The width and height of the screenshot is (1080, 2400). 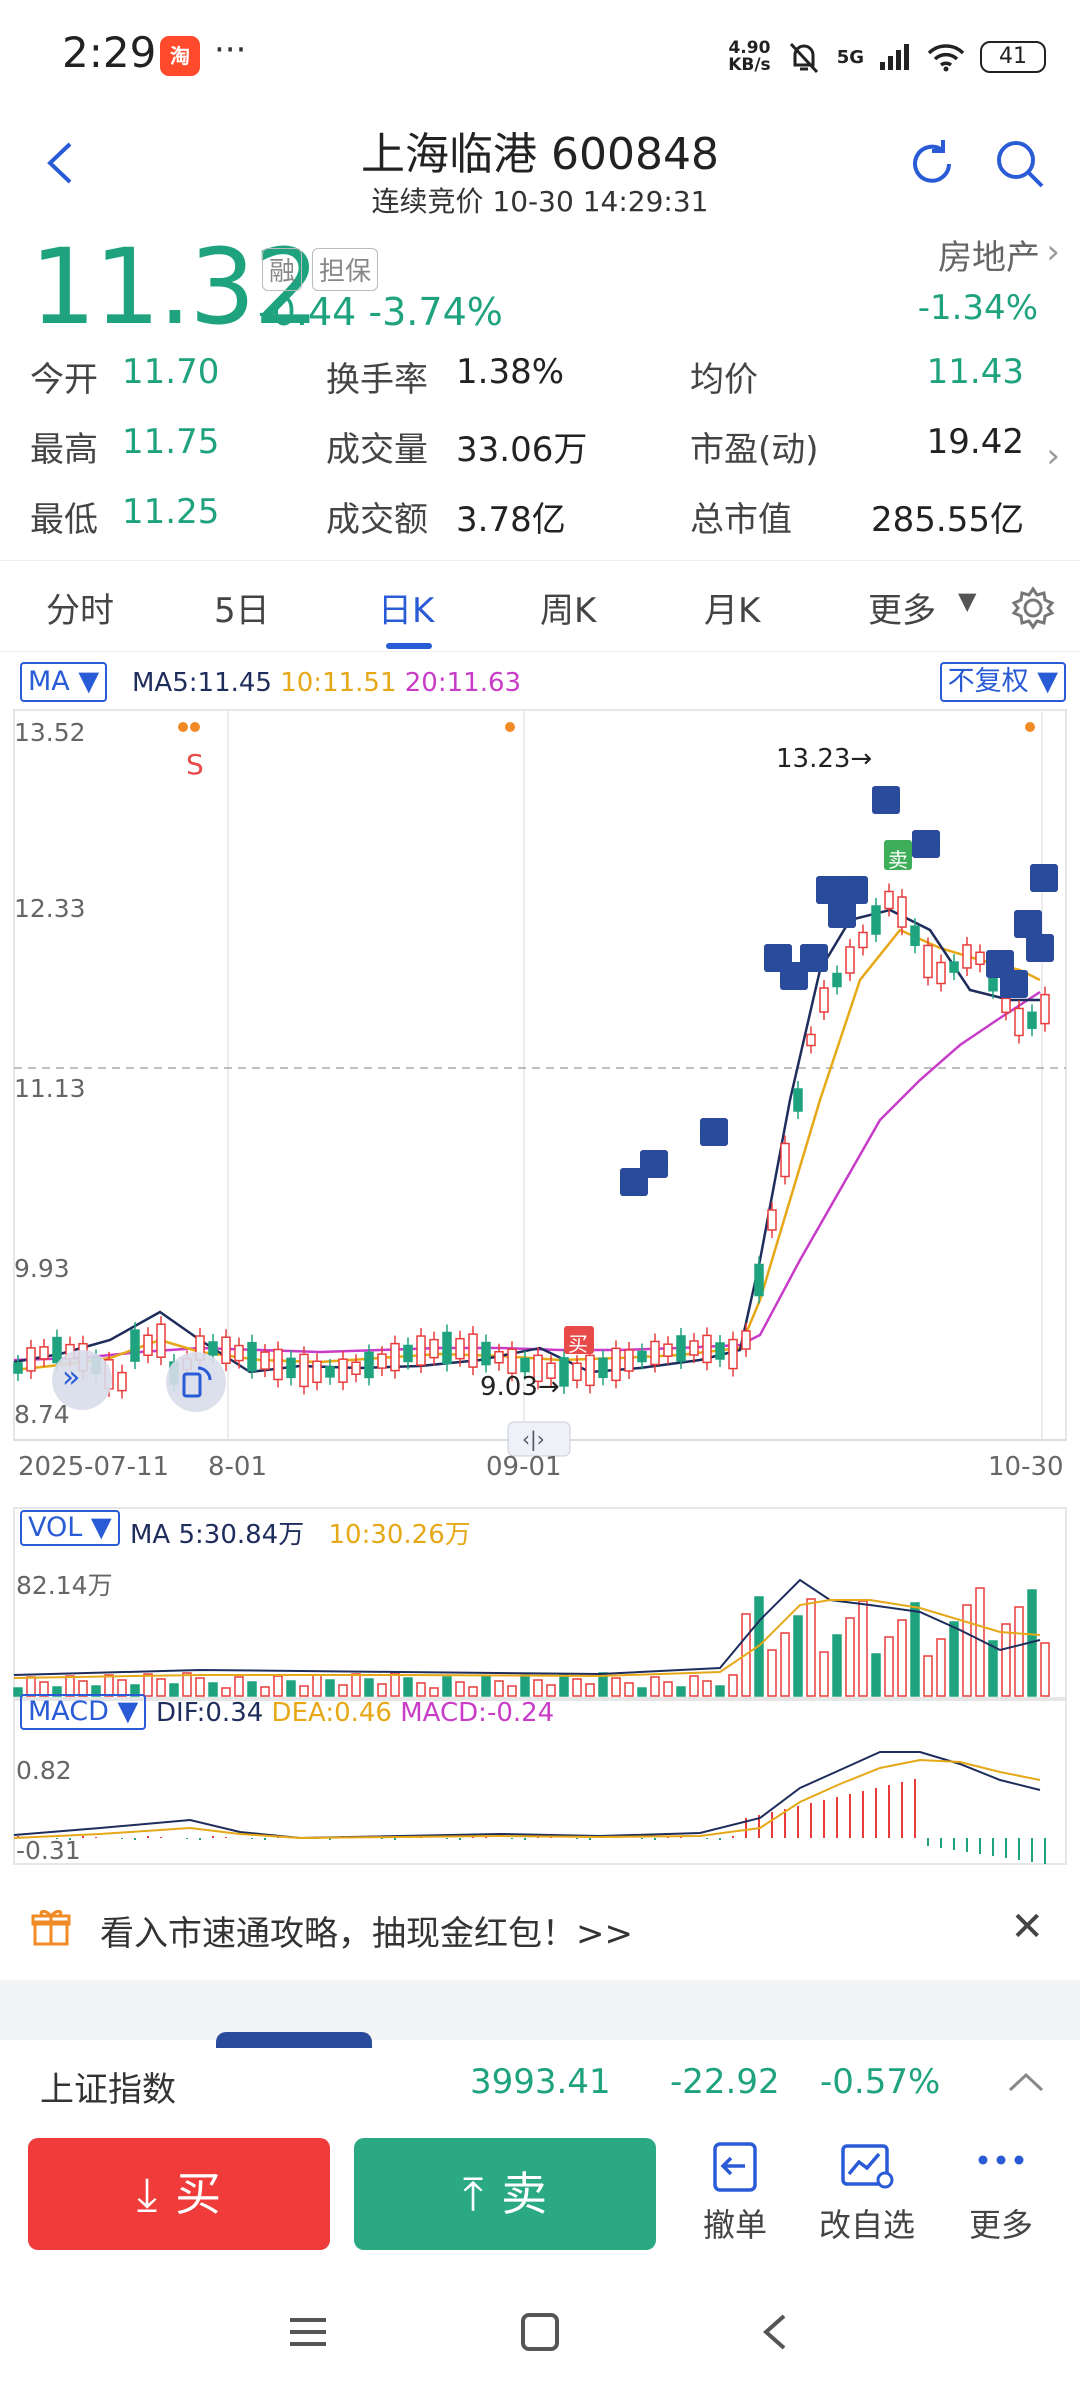 What do you see at coordinates (540, 2332) in the screenshot?
I see `home-icon` at bounding box center [540, 2332].